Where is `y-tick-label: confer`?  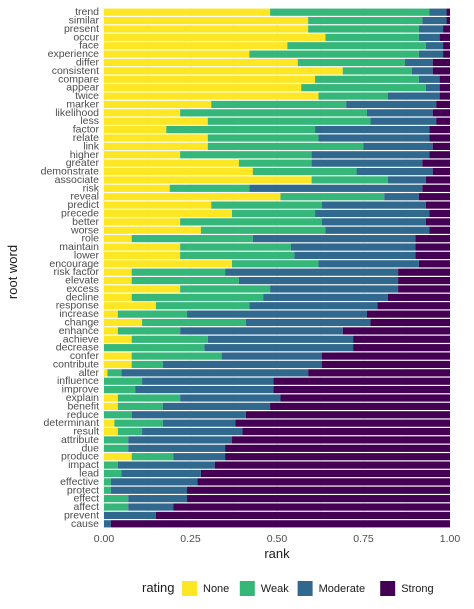 y-tick-label: confer is located at coordinates (85, 356).